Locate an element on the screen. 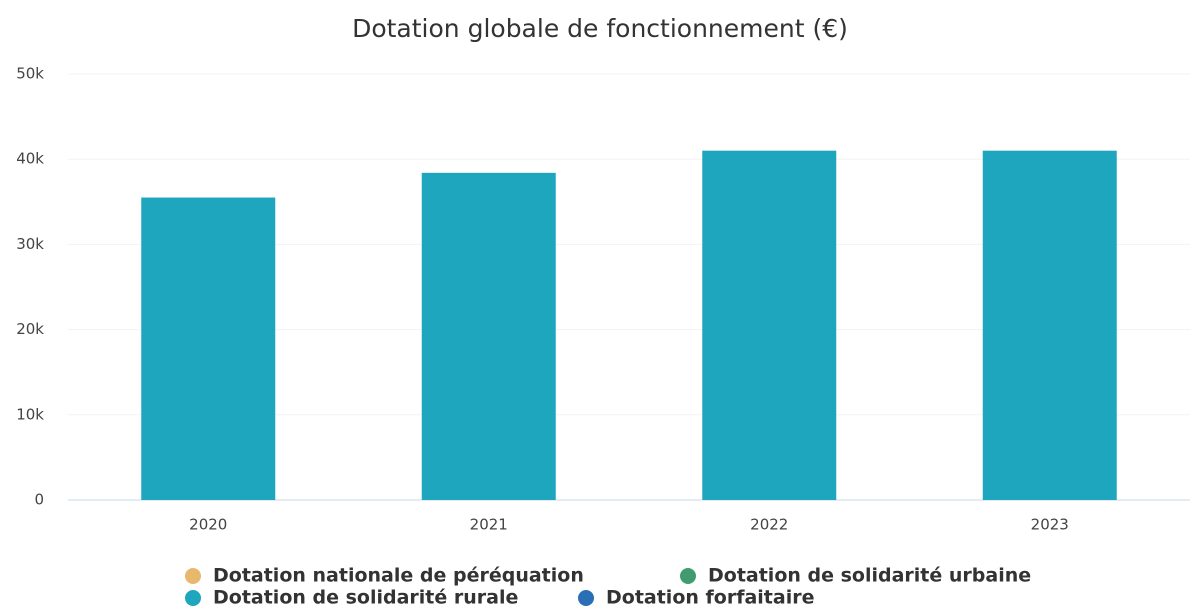  x-tick-label: 2021 is located at coordinates (489, 525).